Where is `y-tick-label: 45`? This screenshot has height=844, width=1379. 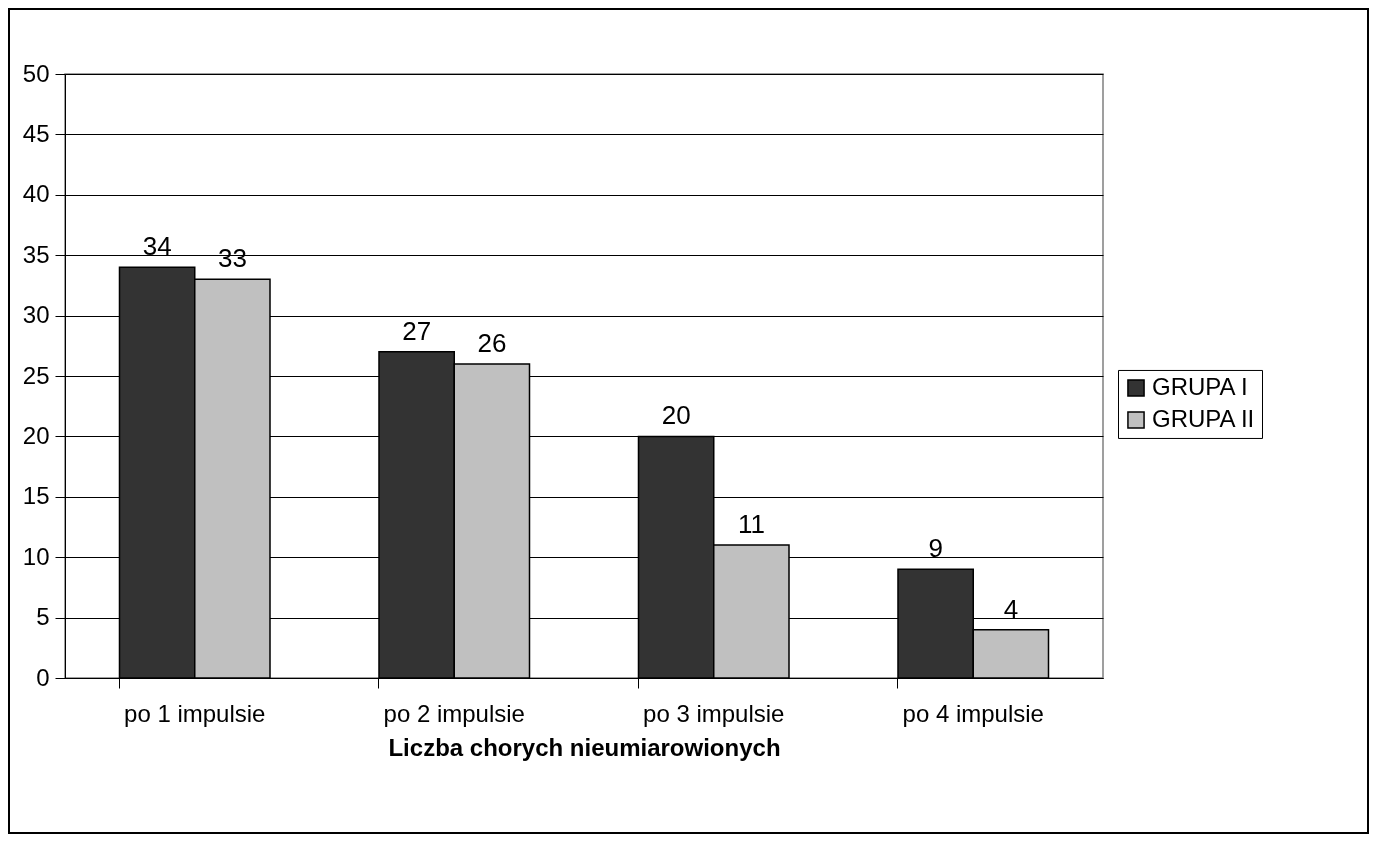 y-tick-label: 45 is located at coordinates (36, 133).